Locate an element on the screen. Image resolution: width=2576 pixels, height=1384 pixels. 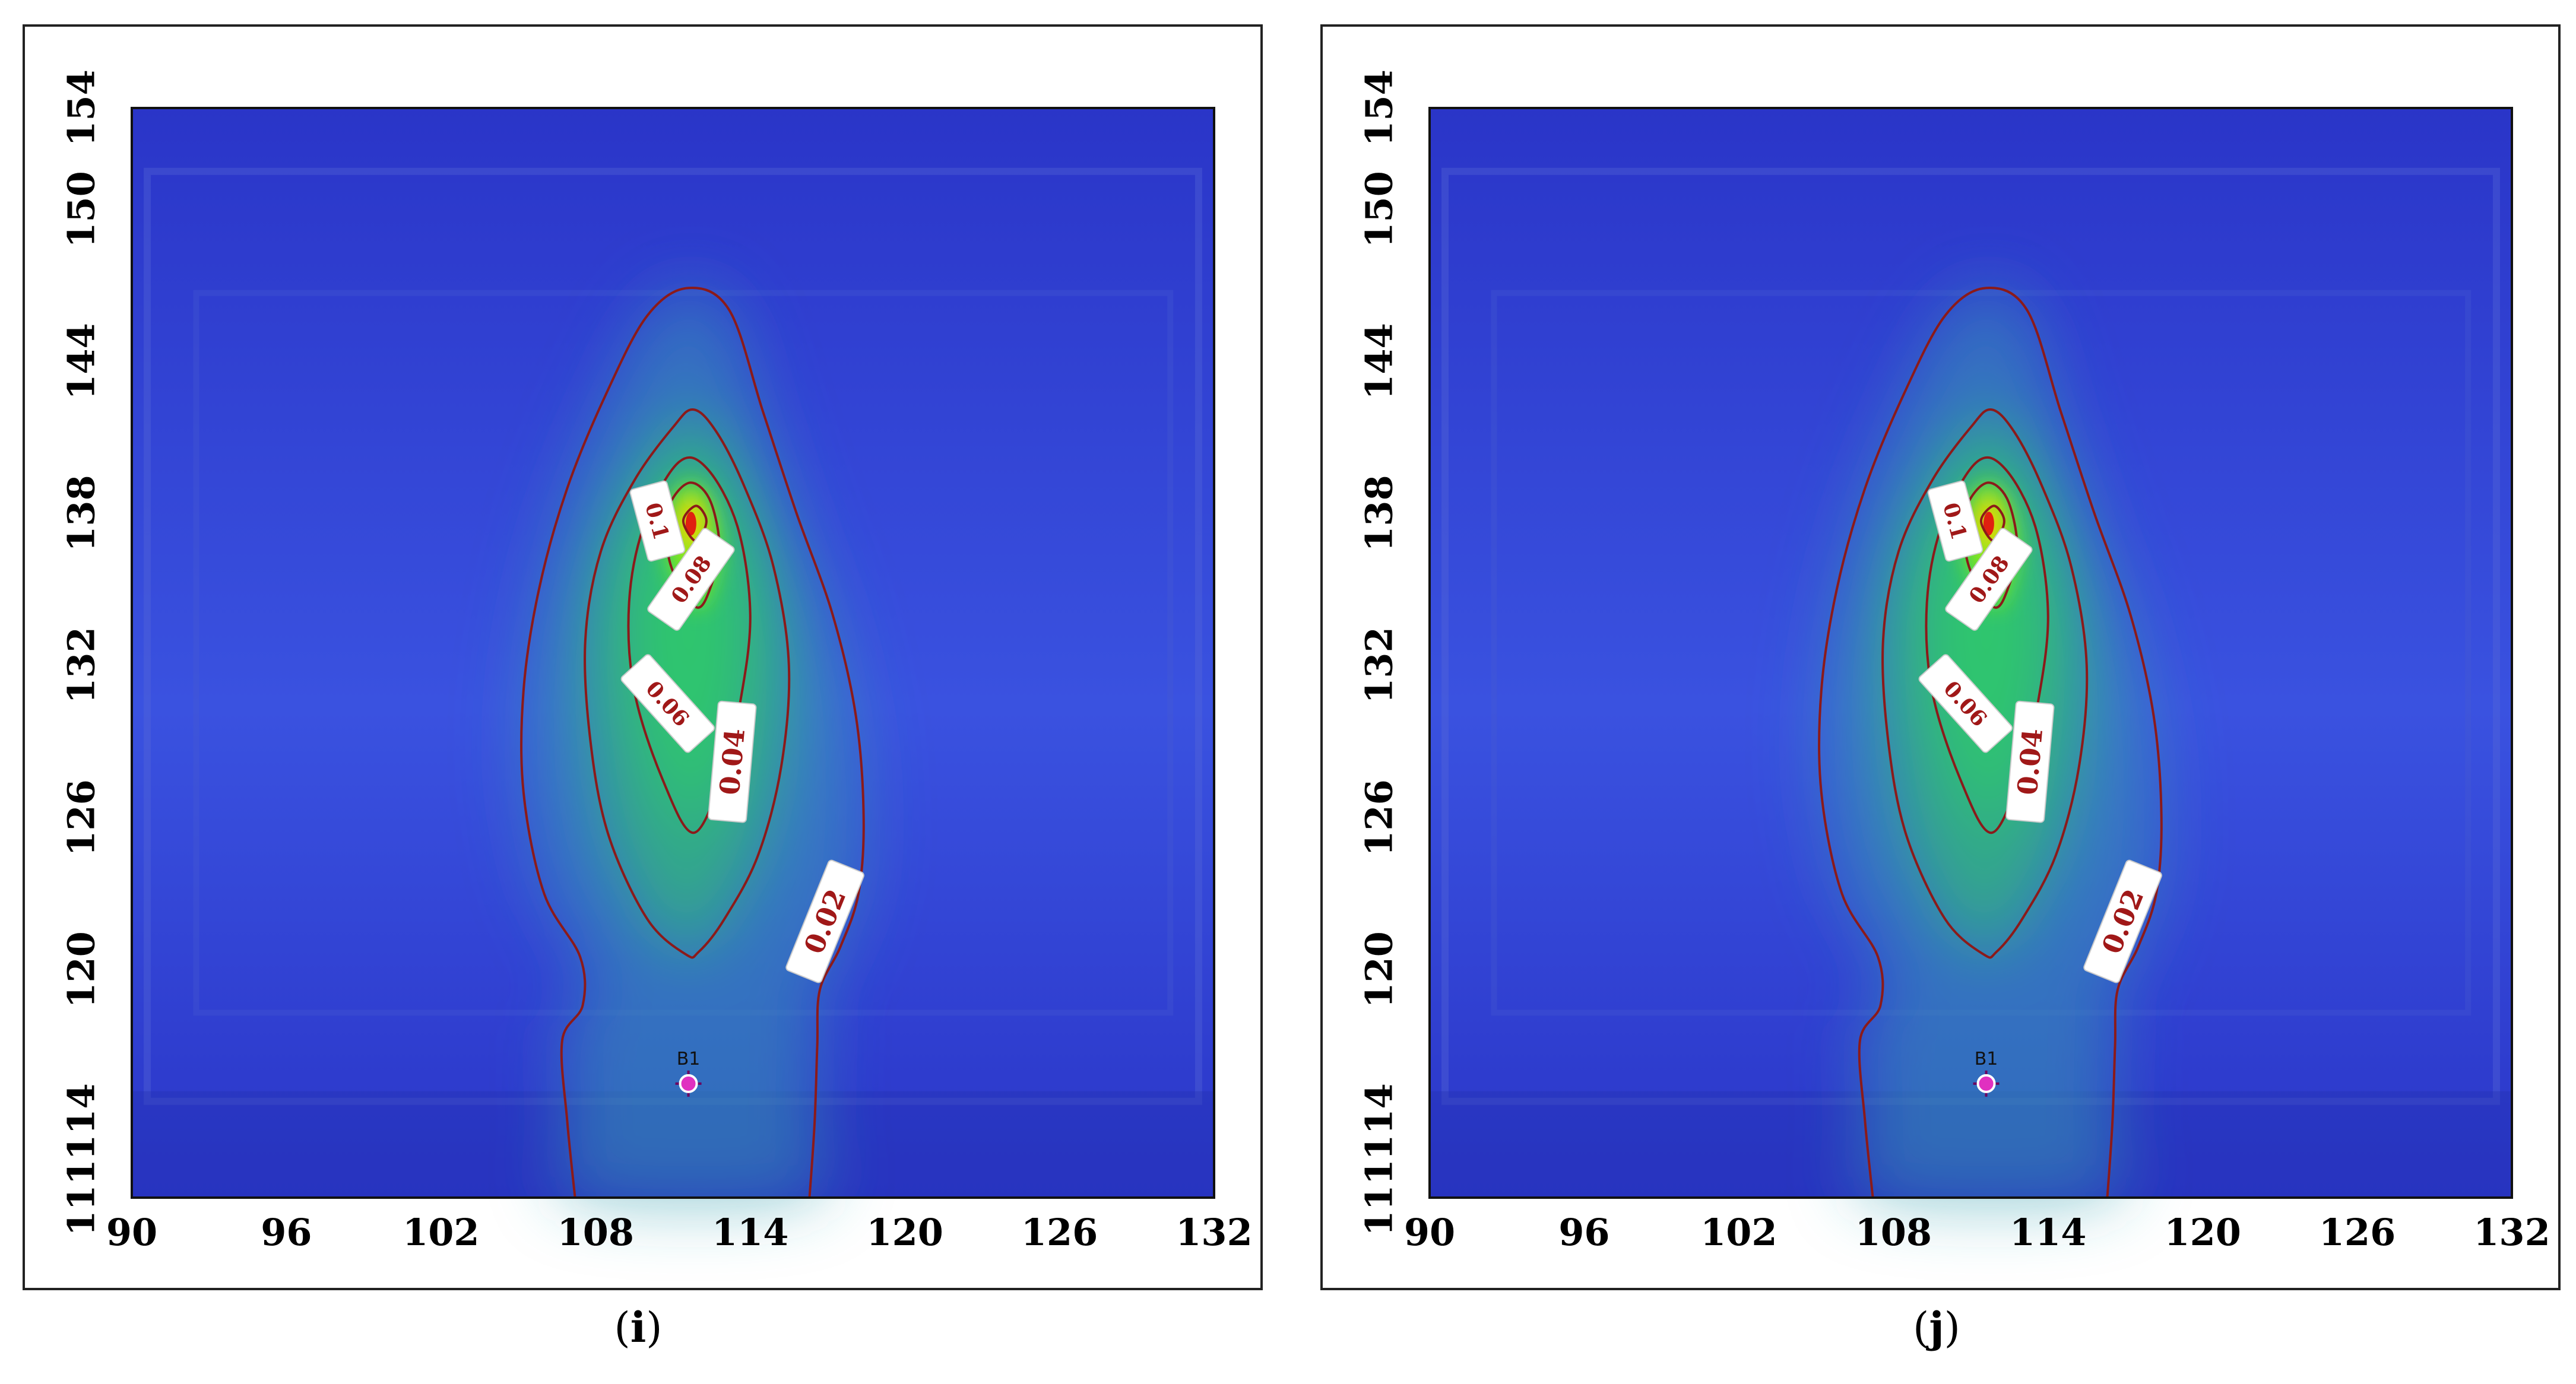
contour-lines is located at coordinates (1990, 742).